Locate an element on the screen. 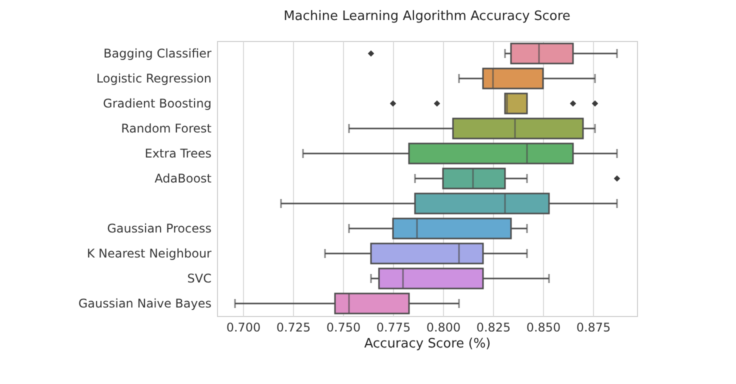 The width and height of the screenshot is (736, 384). y-tick-label: Logistic Regression is located at coordinates (154, 79).